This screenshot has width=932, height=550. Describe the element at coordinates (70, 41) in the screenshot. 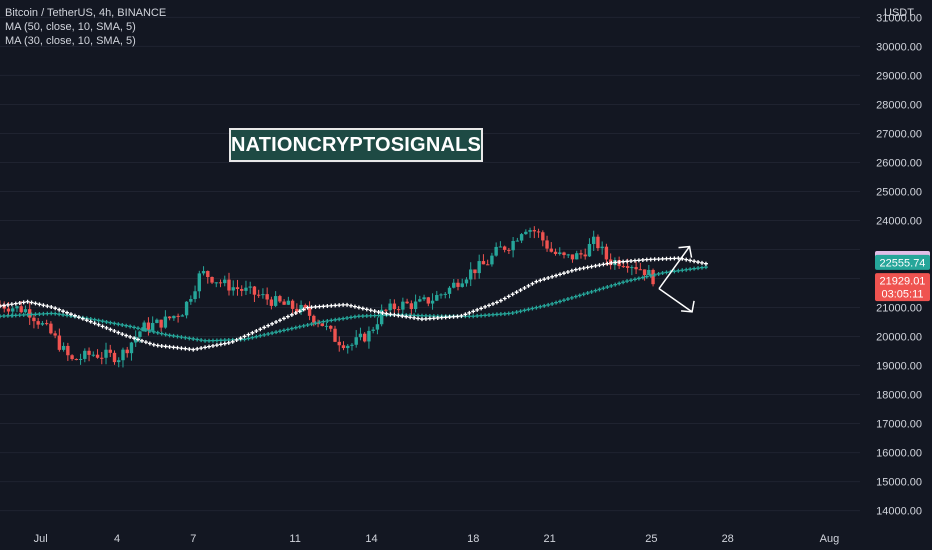

I see `legend-ma-30: MA (30, close, 10, SMA, 5)` at that location.